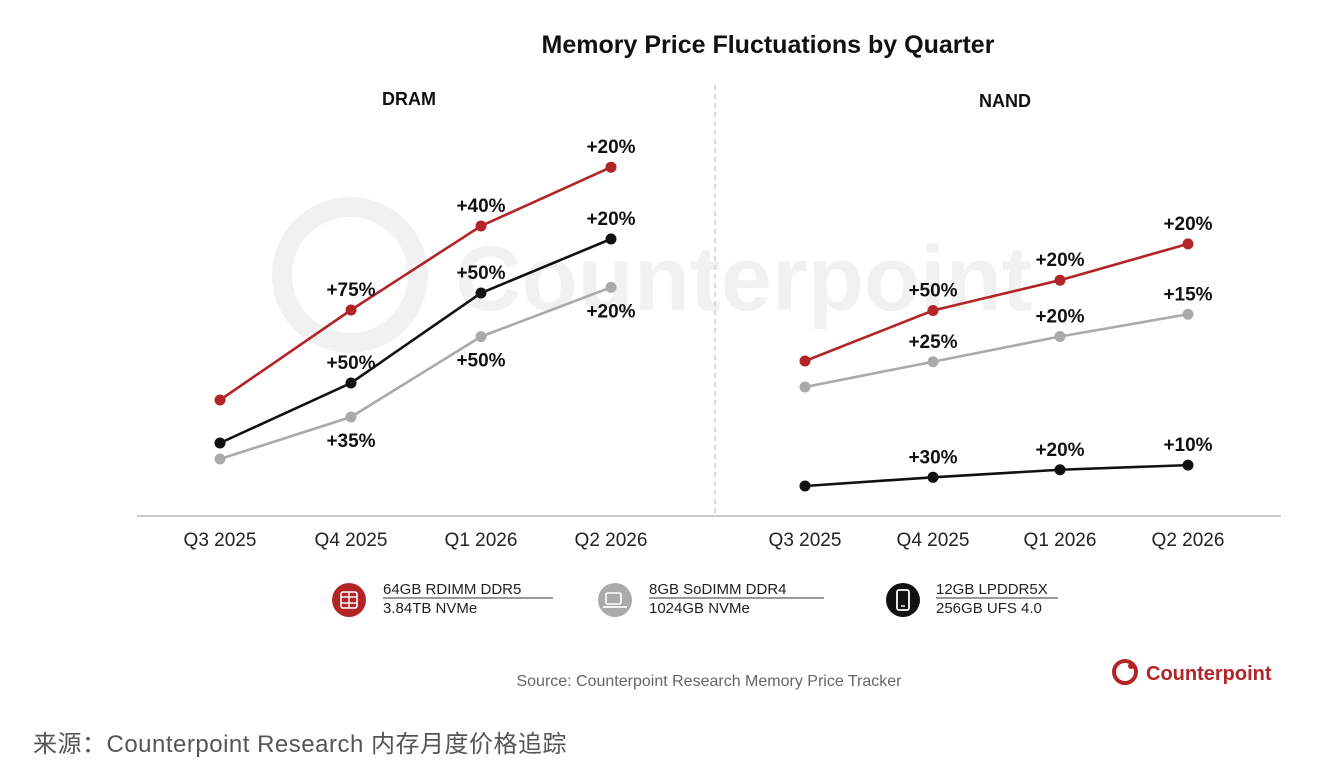 This screenshot has height=778, width=1322. Describe the element at coordinates (350, 290) in the screenshot. I see `data-label: +75%` at that location.